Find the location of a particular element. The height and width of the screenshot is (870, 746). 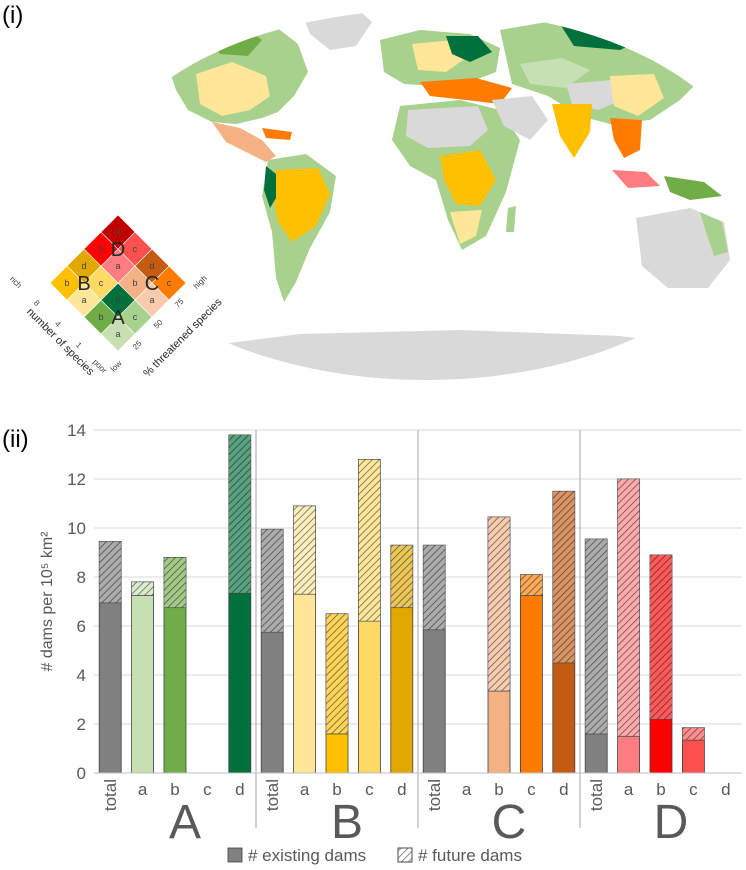

y-axis-label: # dams per 10⁵ km² is located at coordinates (47, 601).